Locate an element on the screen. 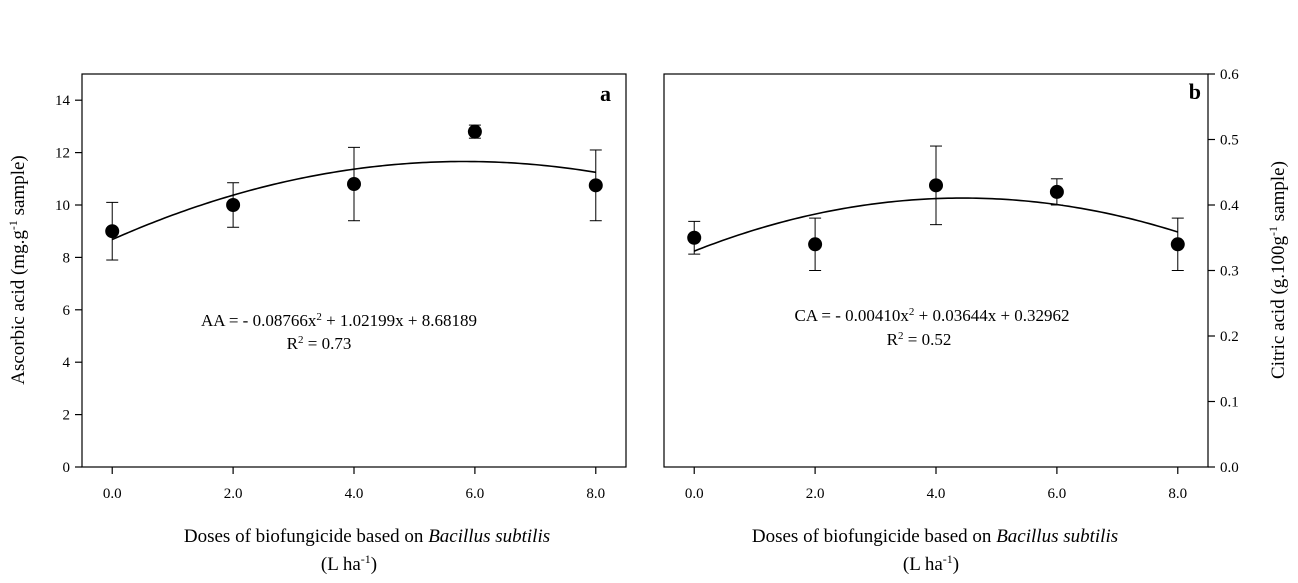 The image size is (1298, 583). y-axis-title-a: Ascorbic acid (mg.g-1 sample) is located at coordinates (17, 270).